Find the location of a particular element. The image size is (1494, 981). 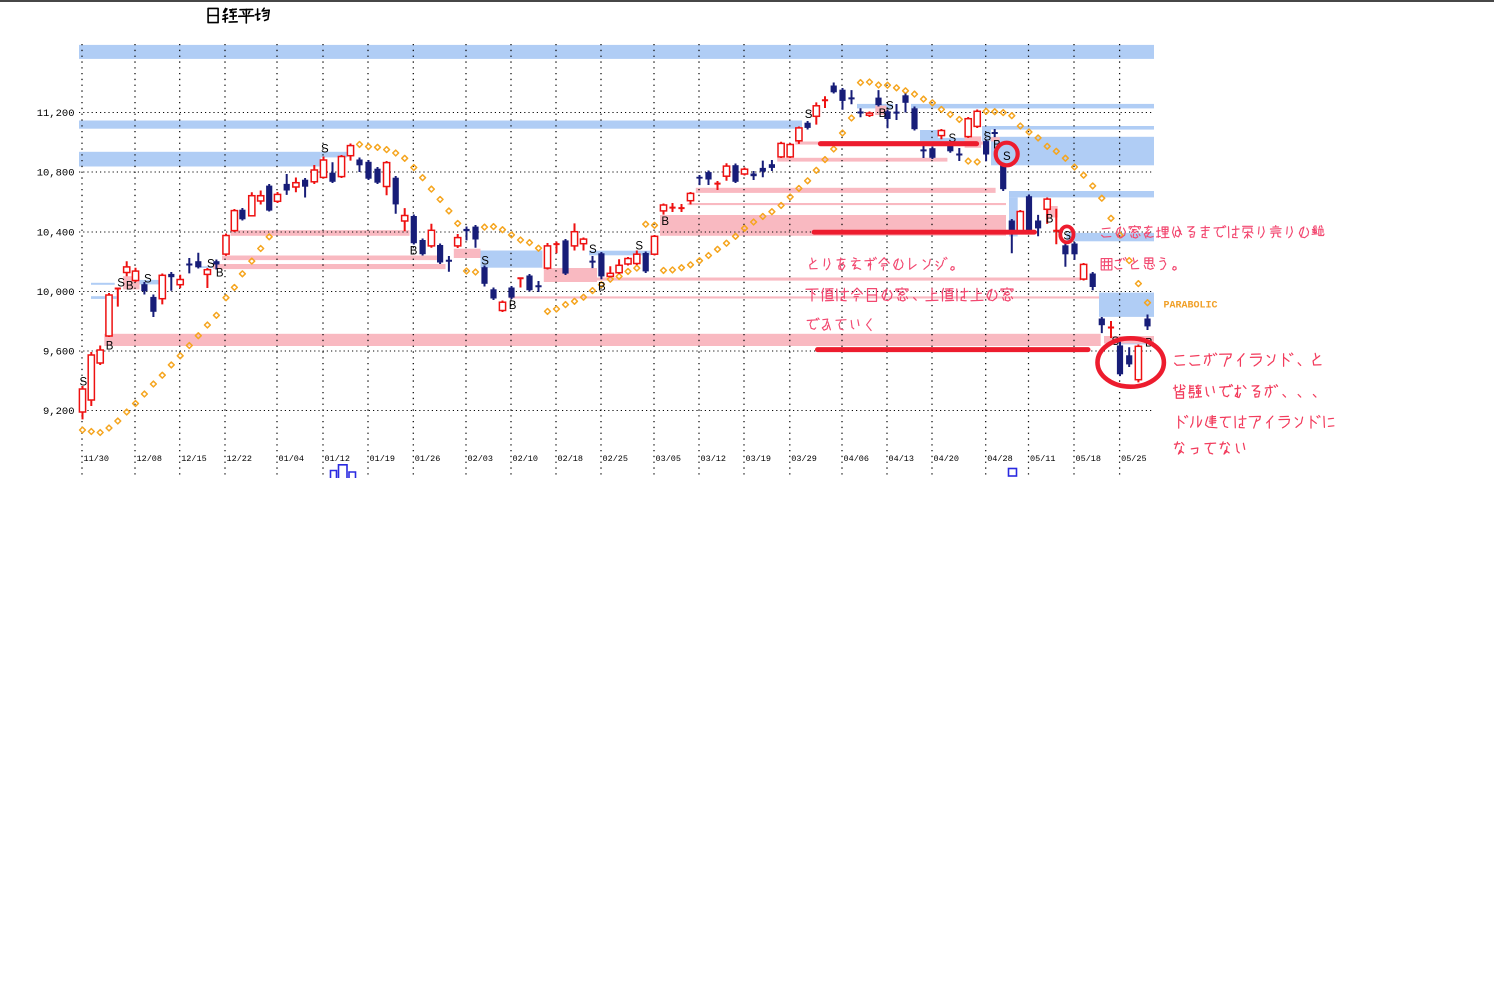

svg-text: 03/05 is located at coordinates (669, 459).